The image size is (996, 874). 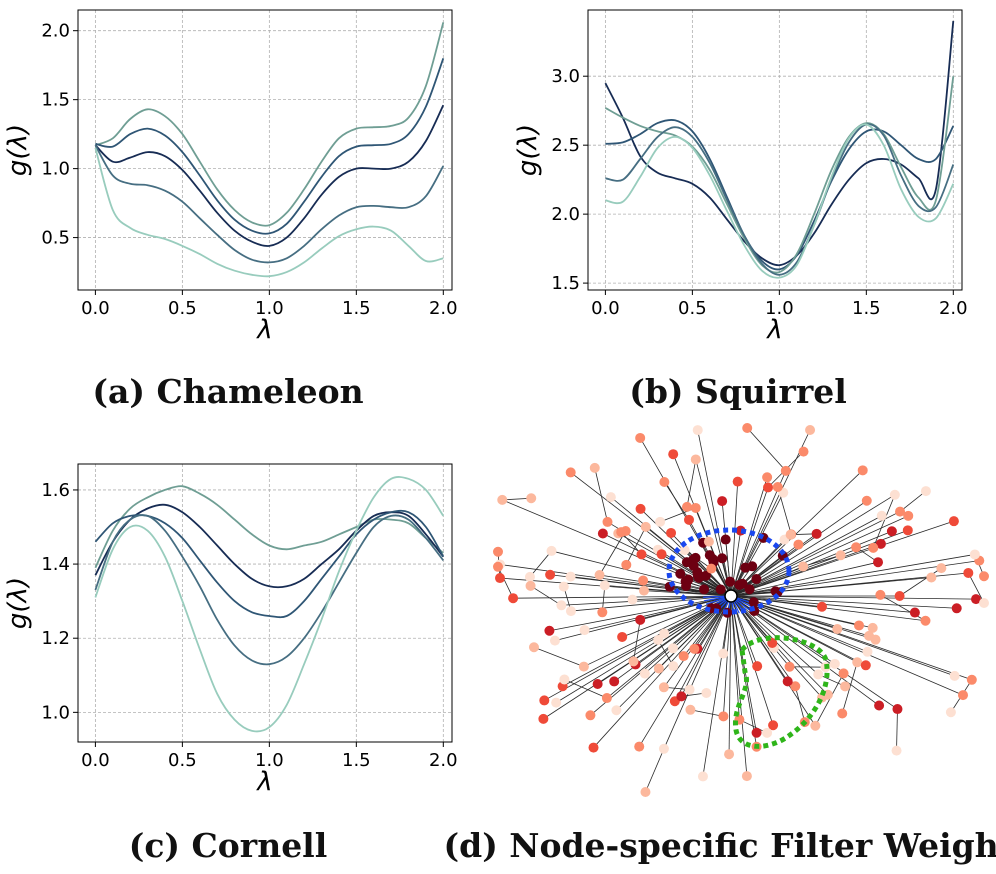 What do you see at coordinates (263, 330) in the screenshot?
I see `x-axis-label: λ` at bounding box center [263, 330].